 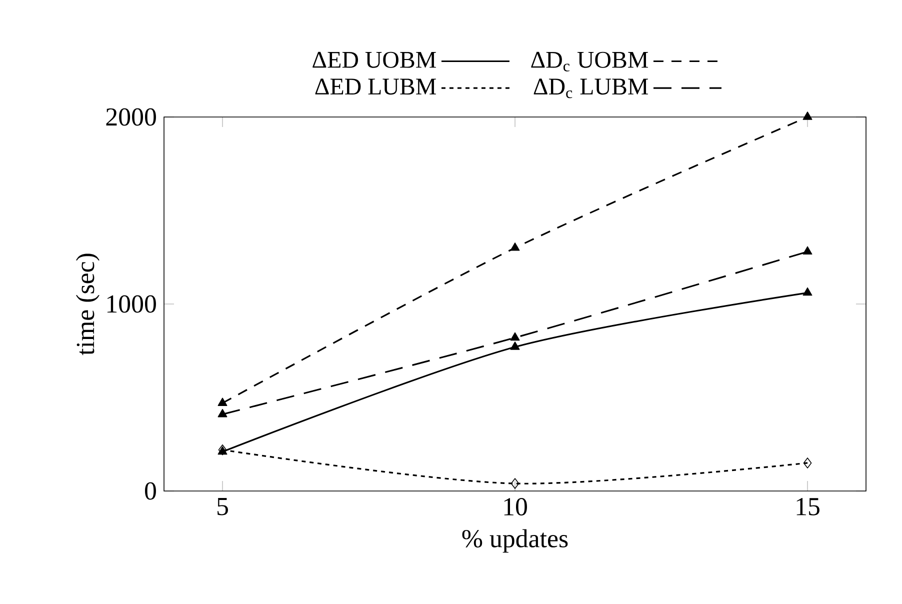 I want to click on y-tick-label: 1000, so click(x=131, y=304).